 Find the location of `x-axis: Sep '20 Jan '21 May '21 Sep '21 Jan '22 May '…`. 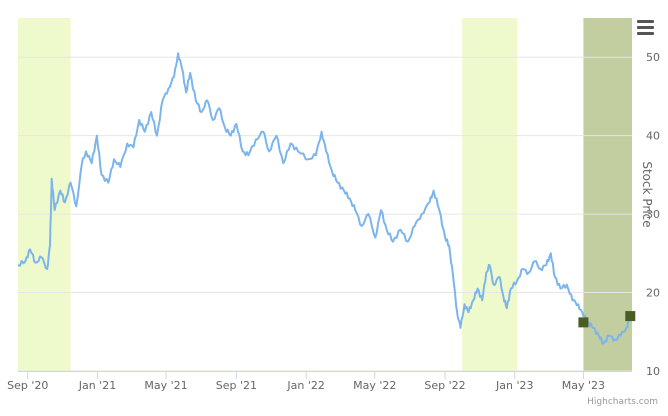

x-axis: Sep '20 Jan '21 May '21 Sep '21 Jan '22 May '… is located at coordinates (319, 381).